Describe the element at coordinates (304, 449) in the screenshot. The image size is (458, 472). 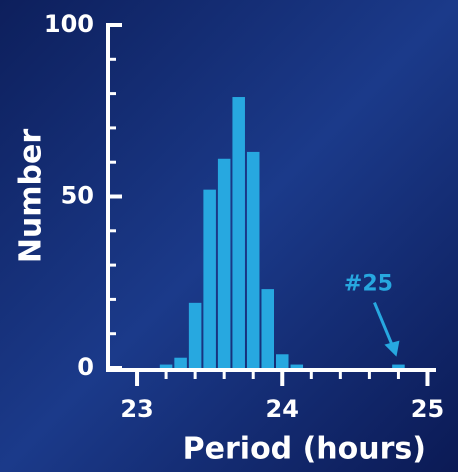
I see `x-axis-label: Period (hours)` at that location.